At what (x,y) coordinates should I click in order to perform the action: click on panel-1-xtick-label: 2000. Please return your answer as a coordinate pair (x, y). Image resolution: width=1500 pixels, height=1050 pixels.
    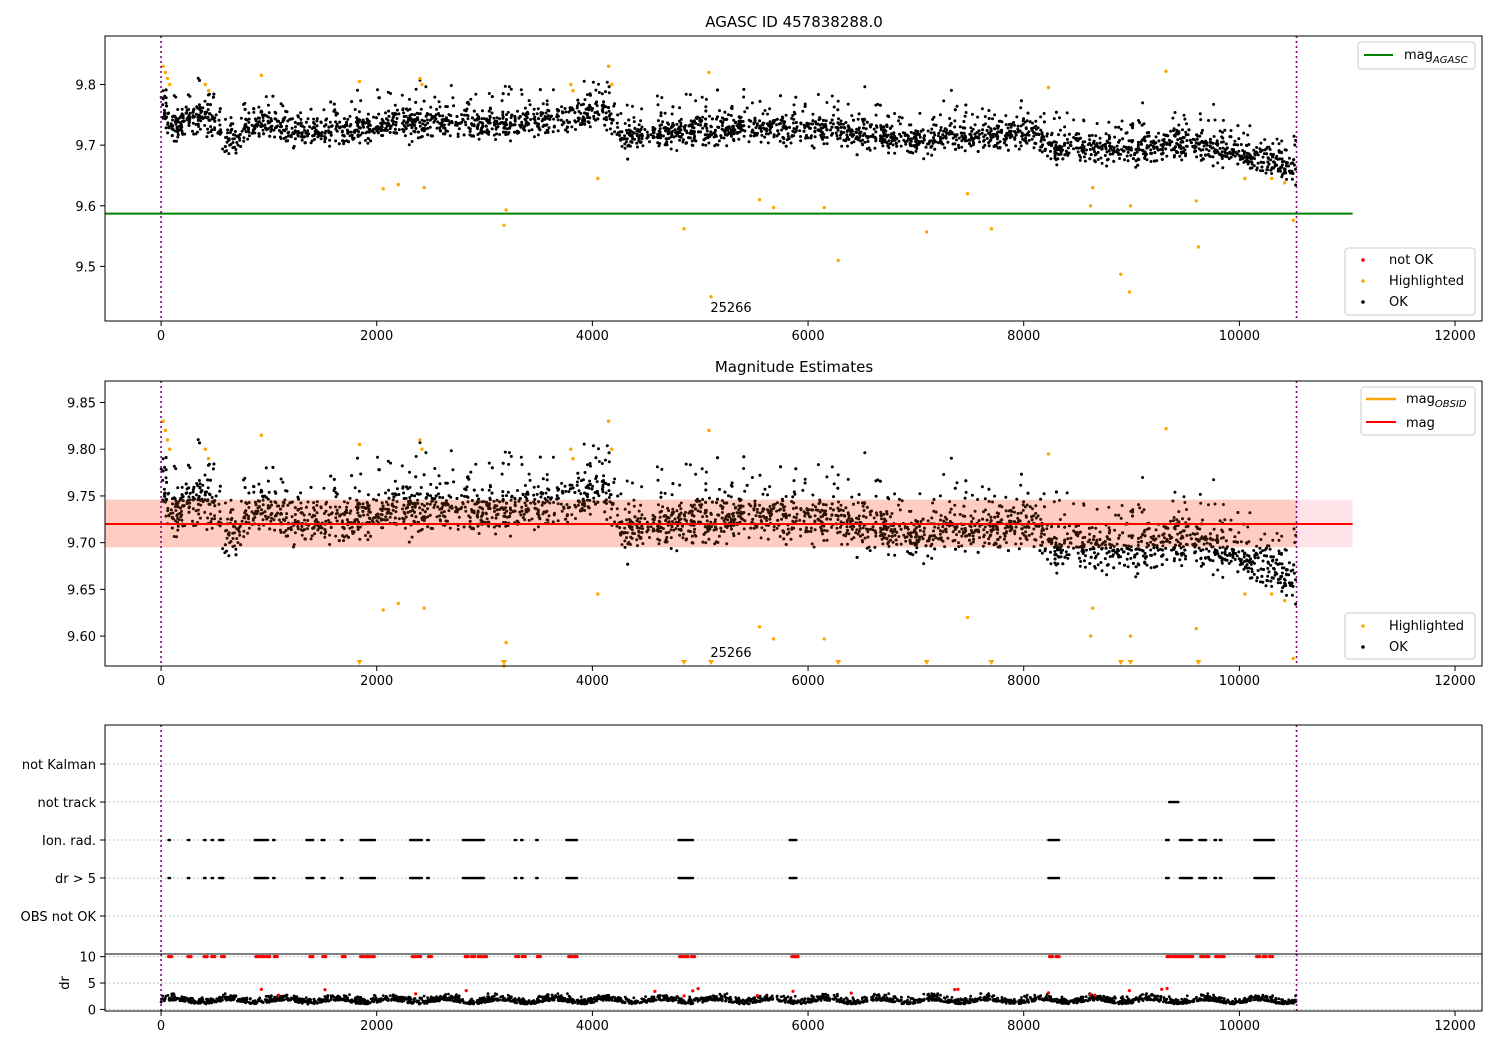
    Looking at the image, I should click on (376, 336).